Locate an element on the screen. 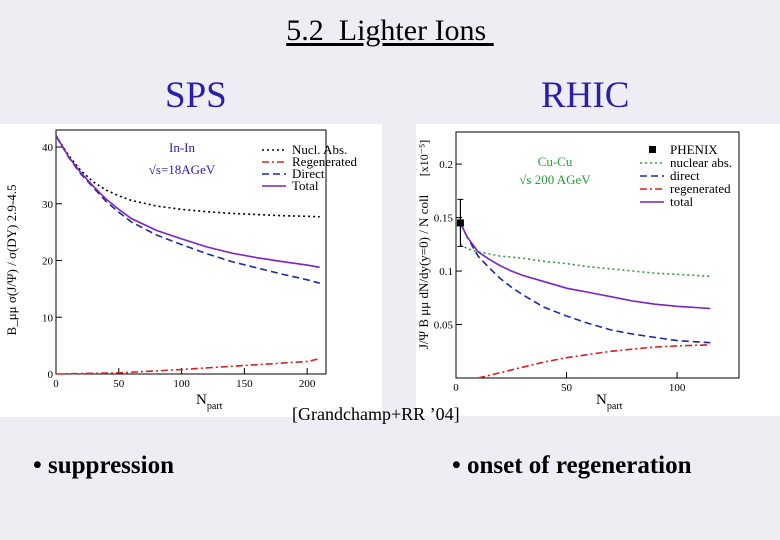 The height and width of the screenshot is (540, 780). legend-label: regenerated is located at coordinates (700, 188).